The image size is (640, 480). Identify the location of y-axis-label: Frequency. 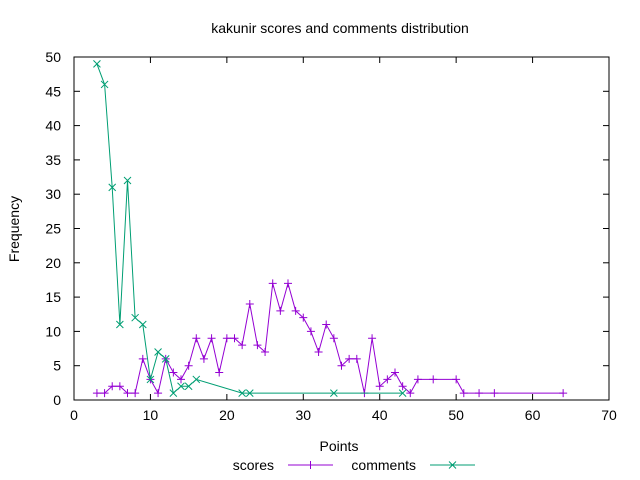
(14, 229).